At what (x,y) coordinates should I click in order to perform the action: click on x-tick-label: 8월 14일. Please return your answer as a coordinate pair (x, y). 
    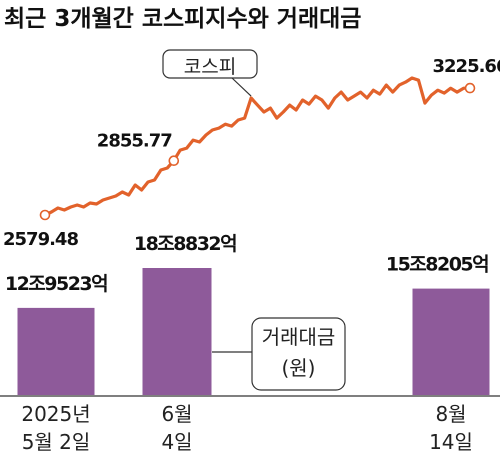
    Looking at the image, I should click on (451, 428).